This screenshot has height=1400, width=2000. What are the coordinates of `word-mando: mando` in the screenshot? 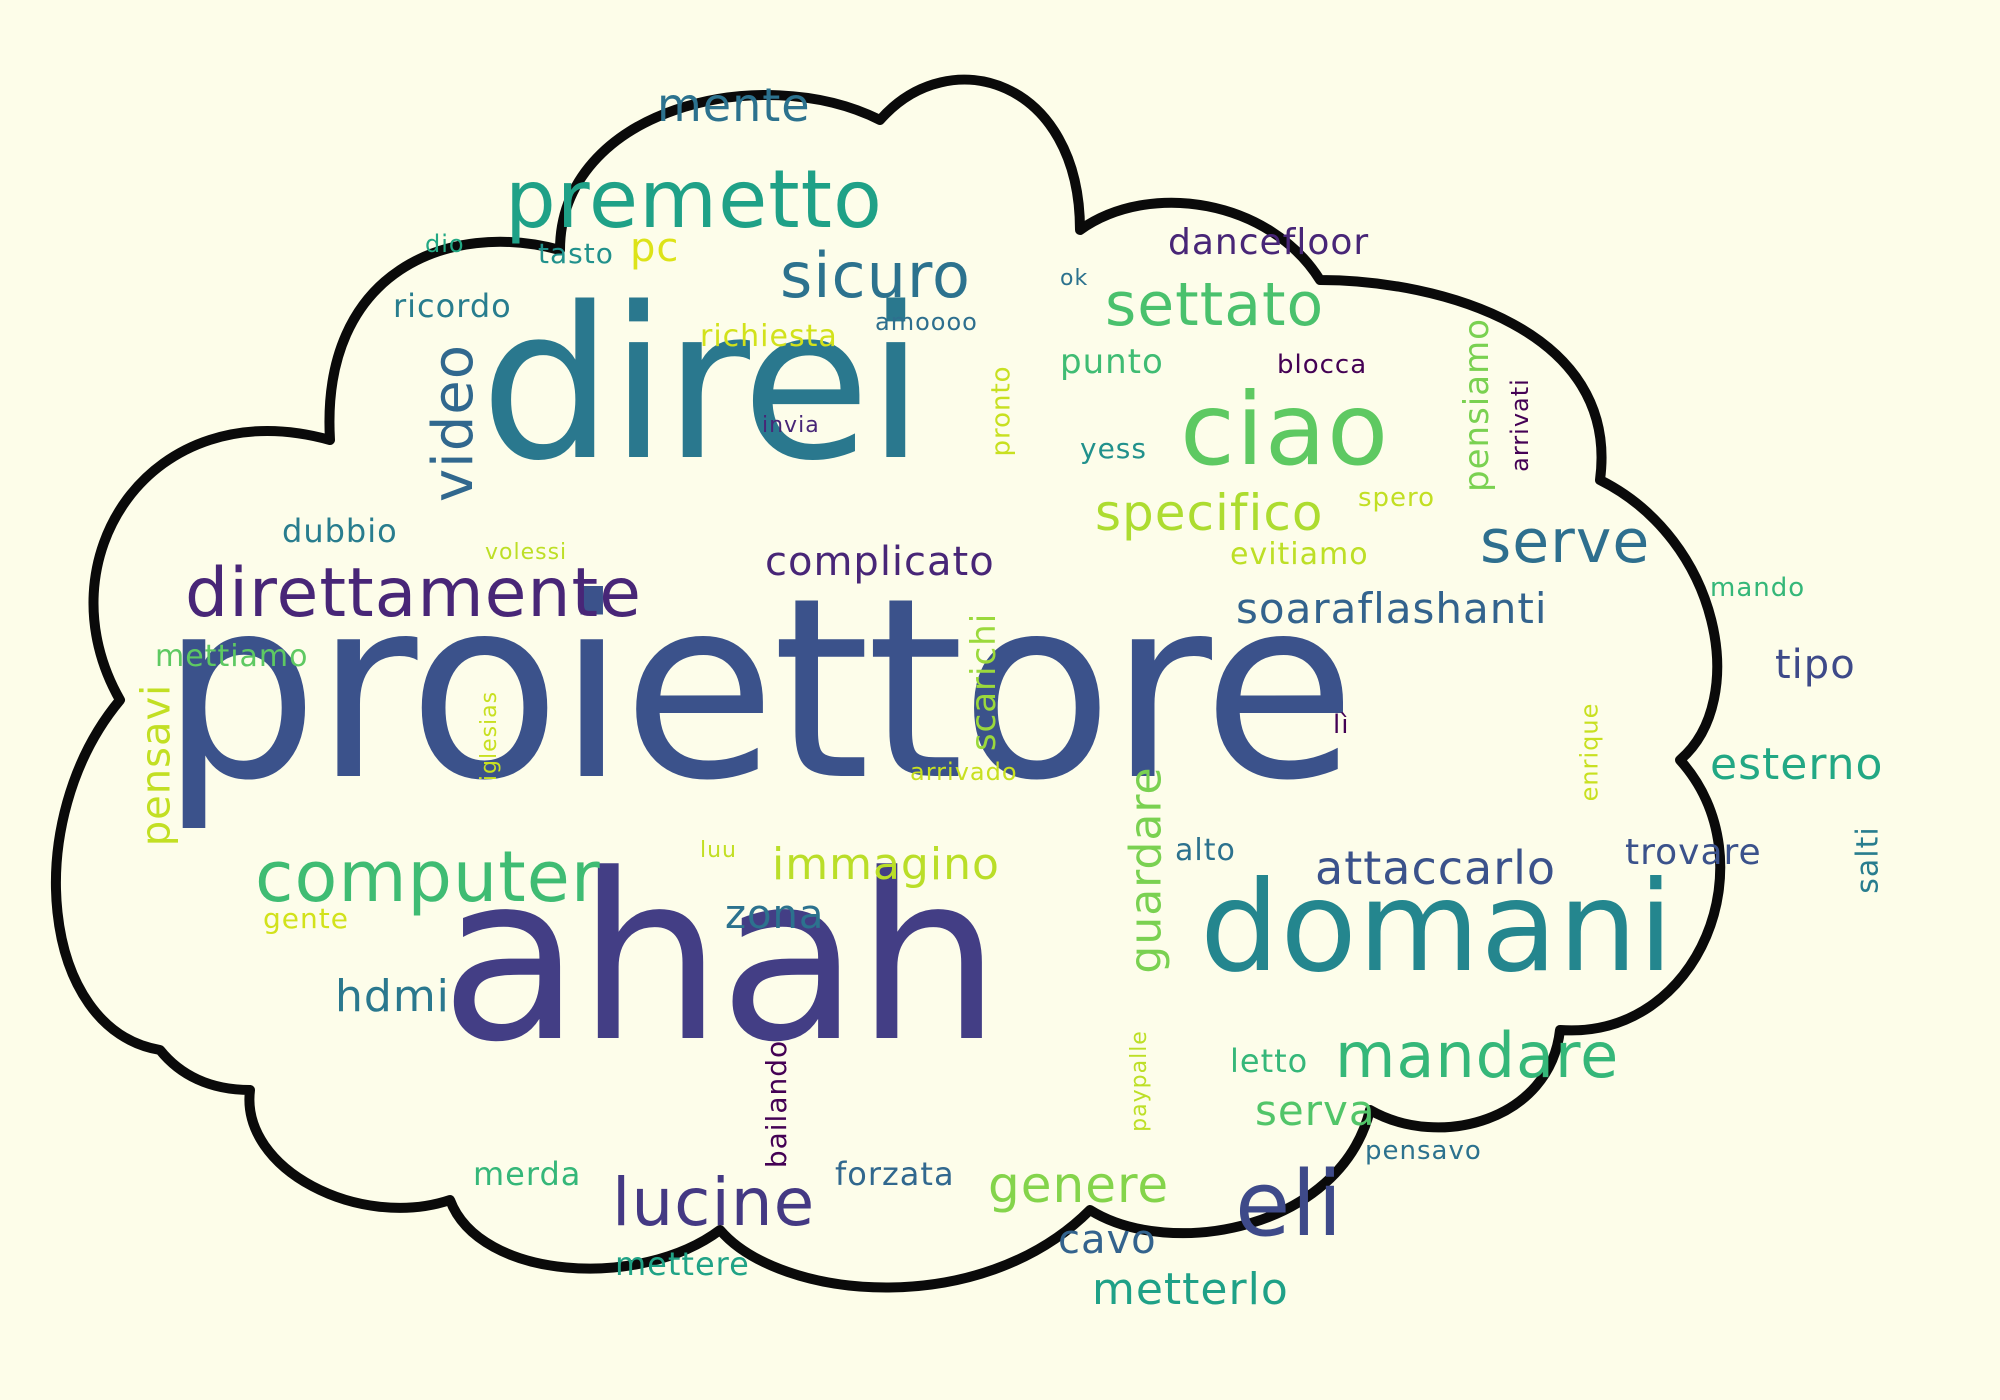 It's located at (1758, 588).